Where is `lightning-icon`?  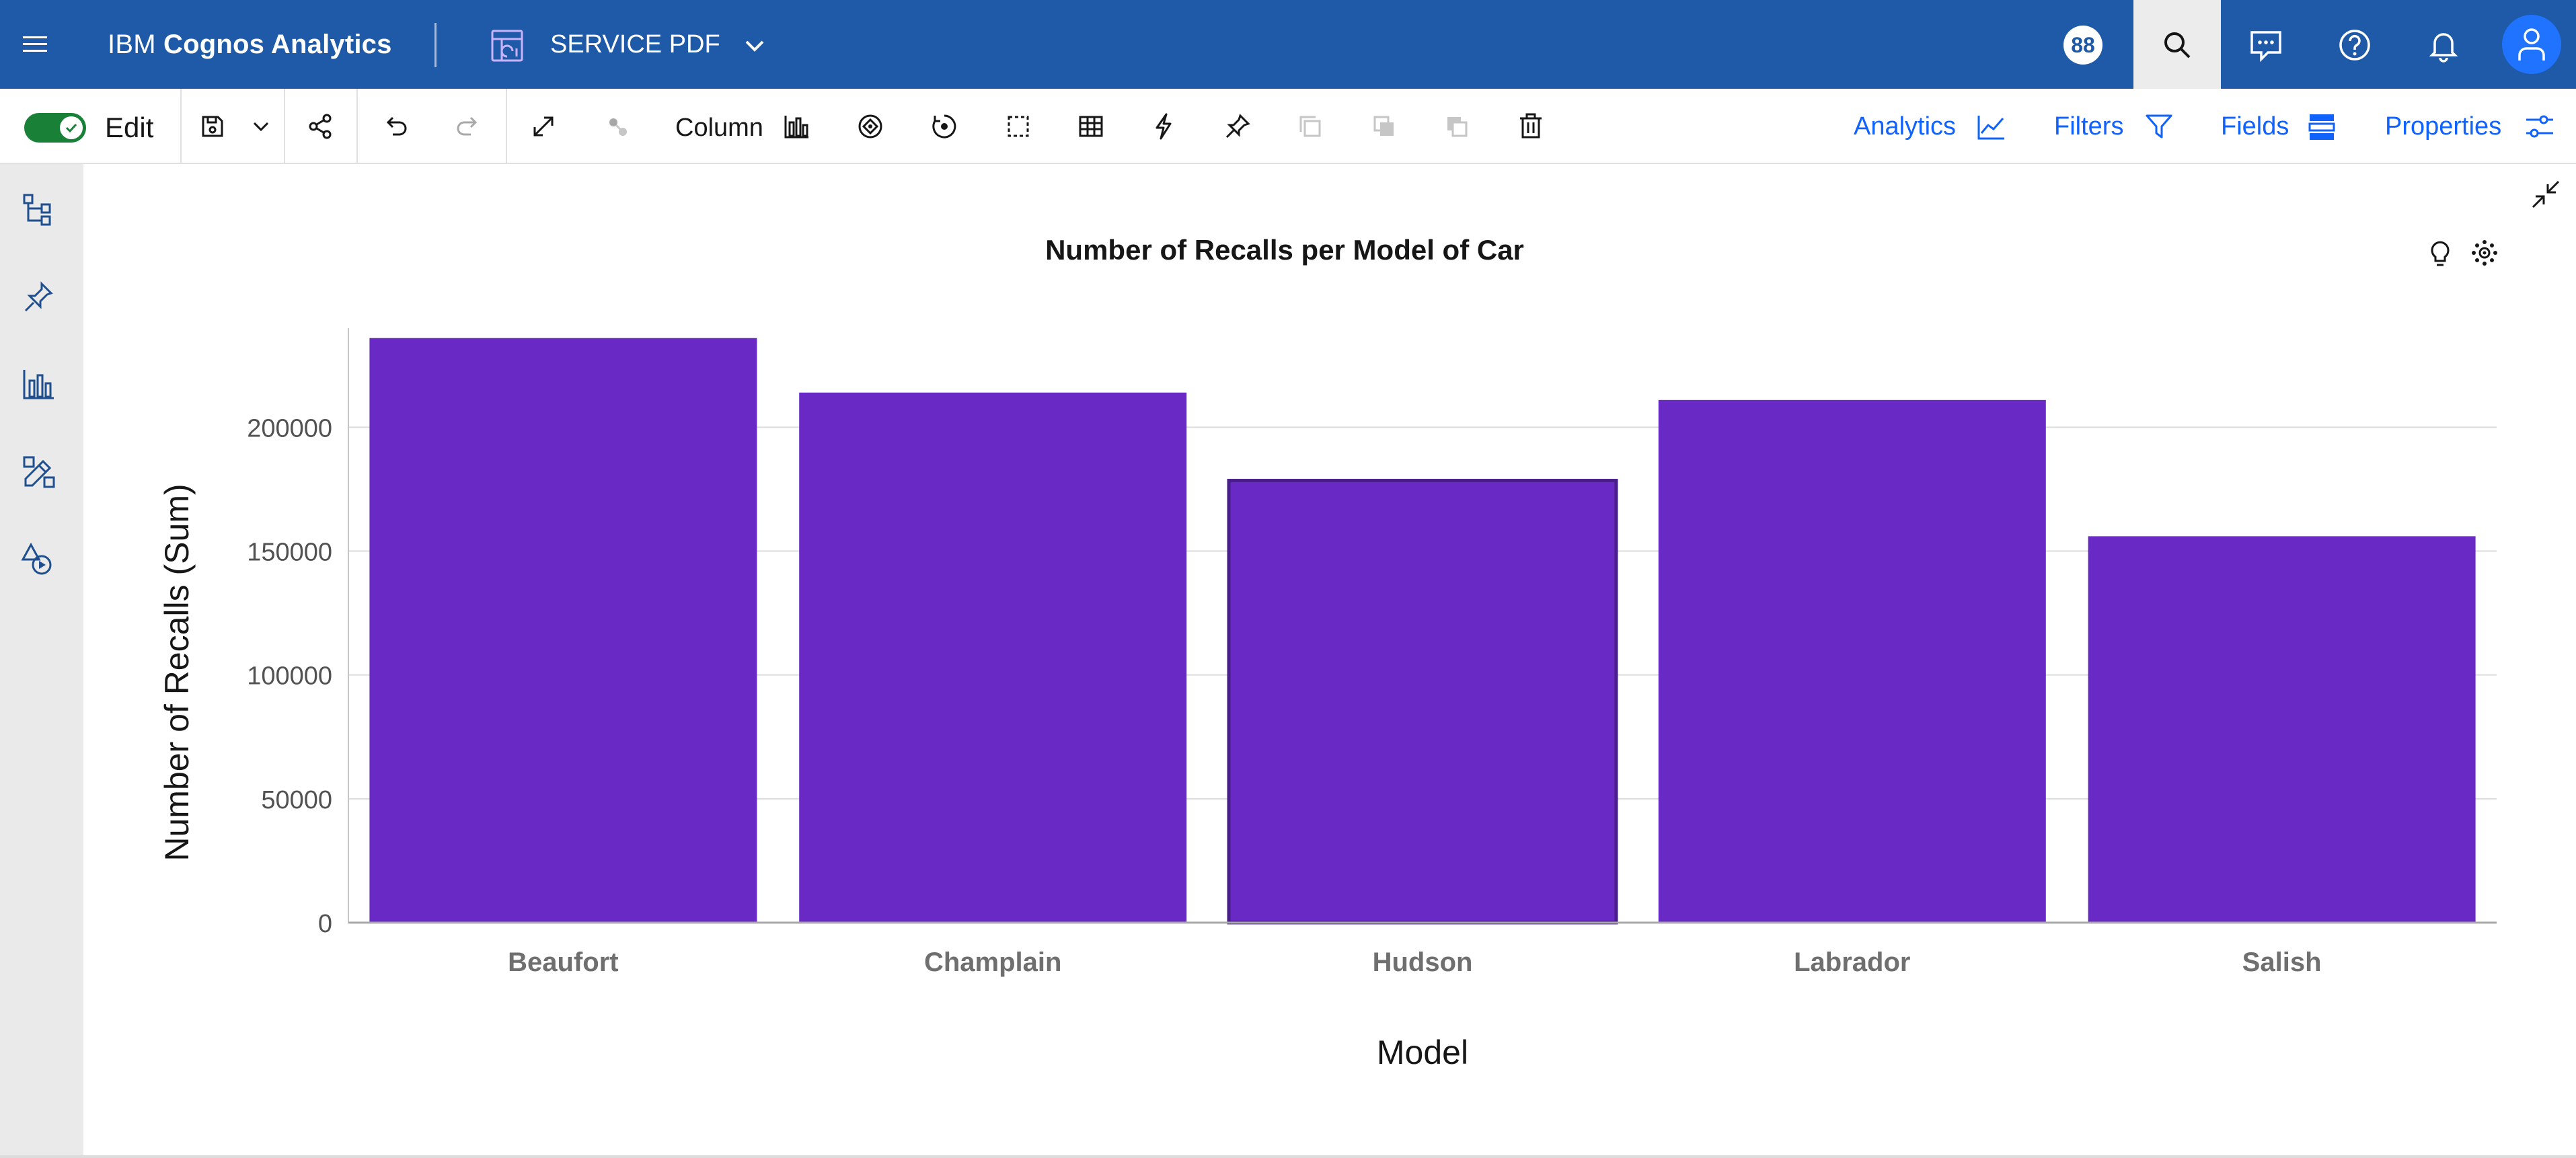
lightning-icon is located at coordinates (1163, 126).